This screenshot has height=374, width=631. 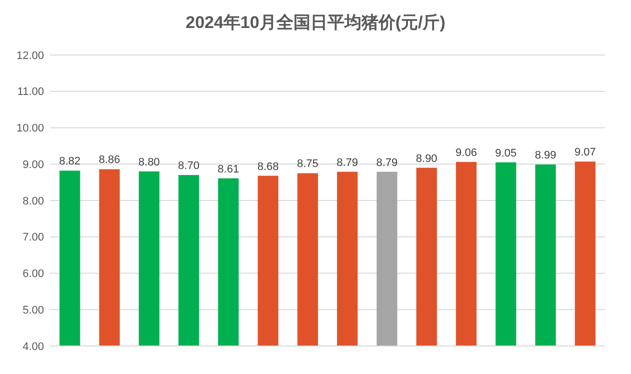 I want to click on data-label: 8.68, so click(x=268, y=166).